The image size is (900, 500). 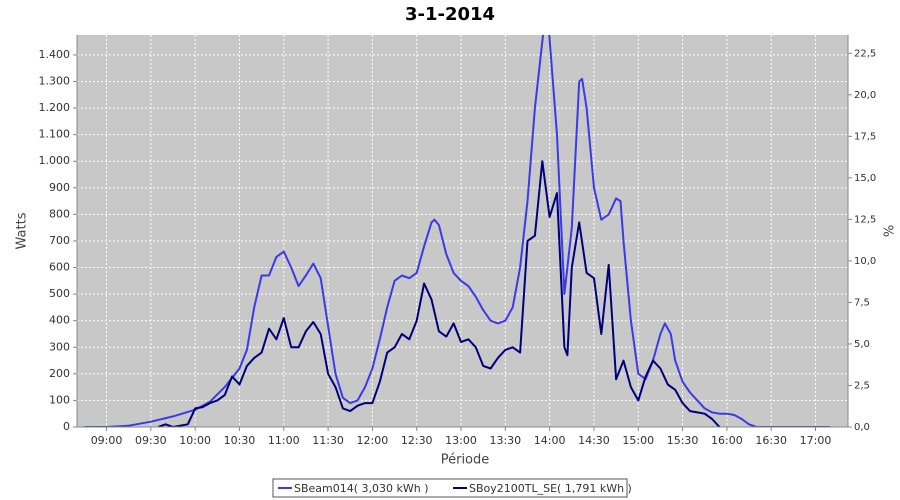 I want to click on y2-tick-label: 7,5, so click(x=862, y=302).